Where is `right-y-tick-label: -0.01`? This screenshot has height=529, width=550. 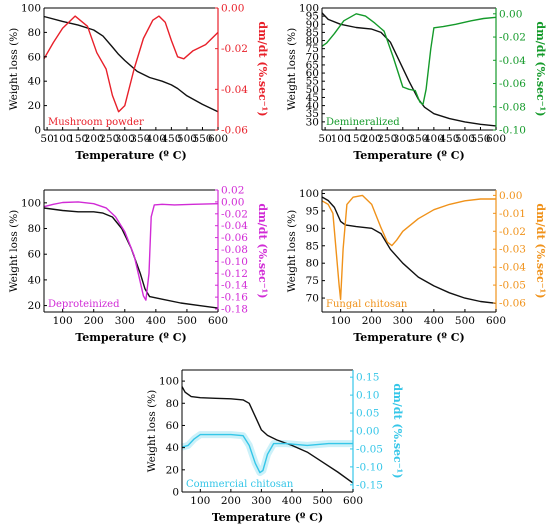
right-y-tick-label: -0.01 is located at coordinates (512, 214).